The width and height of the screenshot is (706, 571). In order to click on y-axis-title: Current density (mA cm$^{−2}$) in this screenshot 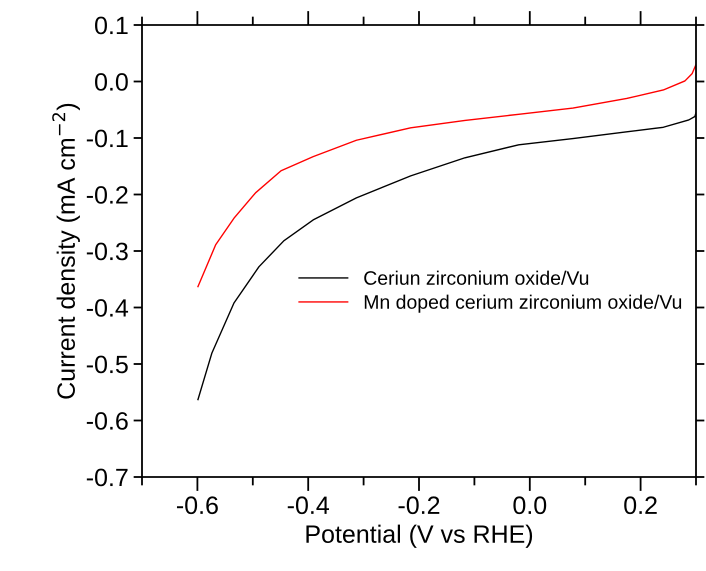, I will do `click(66, 251)`.